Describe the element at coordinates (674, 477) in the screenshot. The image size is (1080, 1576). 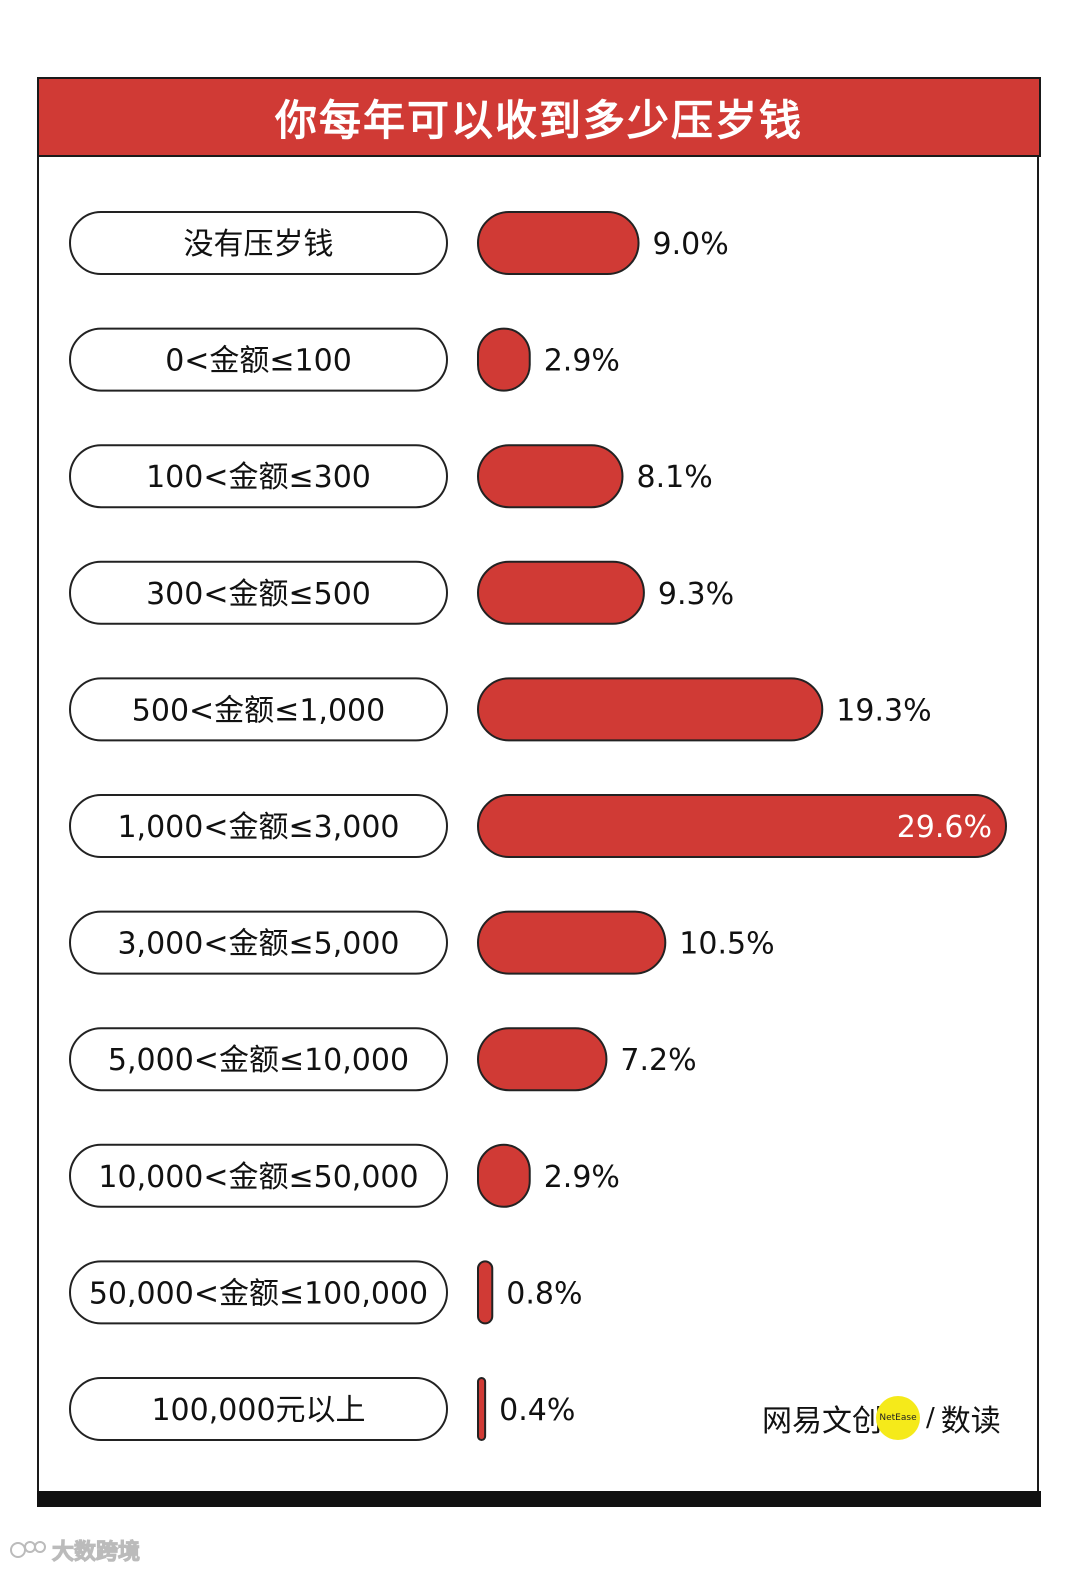
I see `bar-value-label: 8.1%` at that location.